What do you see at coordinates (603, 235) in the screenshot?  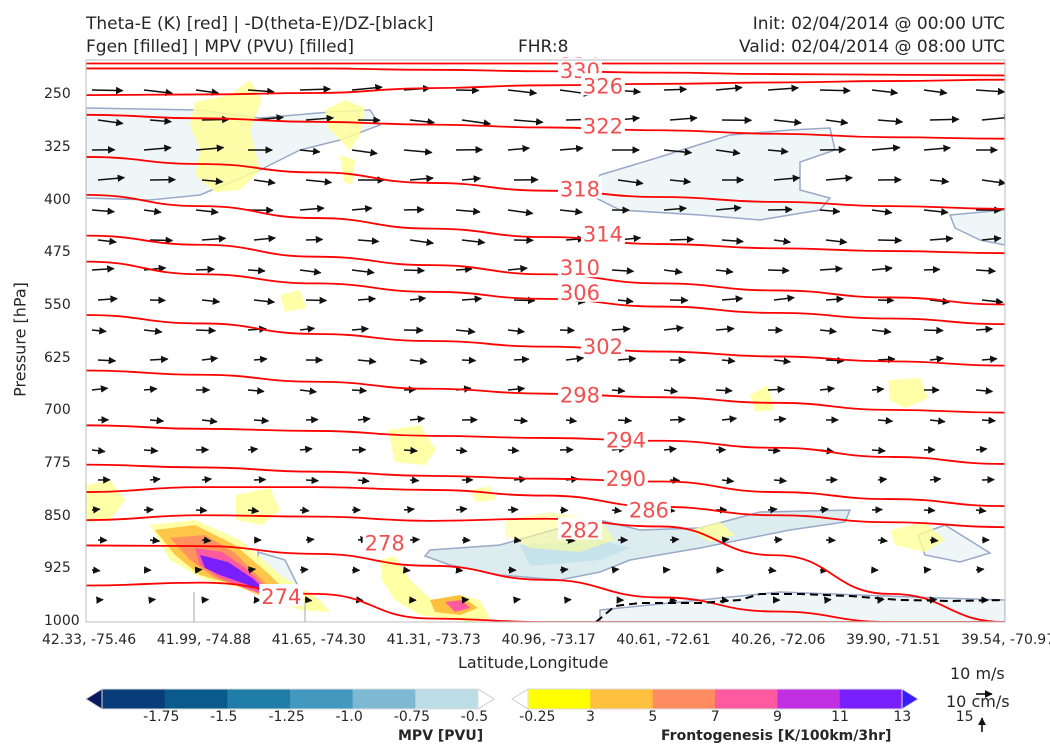 I see `theta-e-label: 314` at bounding box center [603, 235].